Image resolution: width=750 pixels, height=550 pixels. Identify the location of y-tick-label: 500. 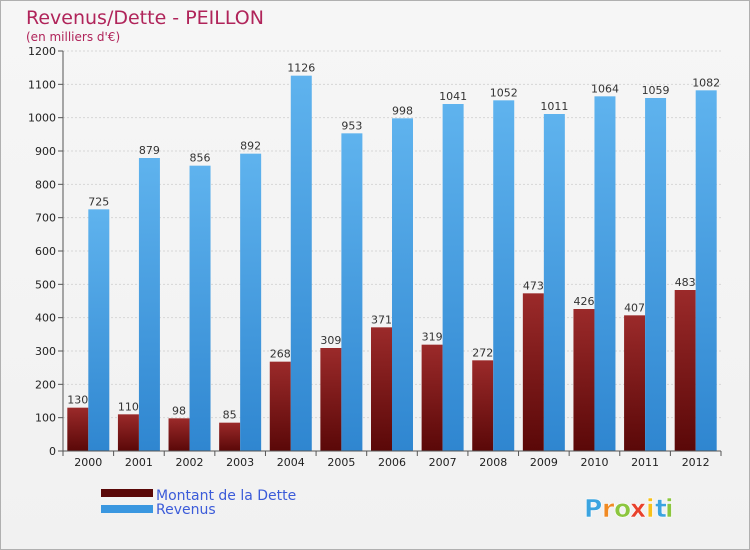
(45, 284).